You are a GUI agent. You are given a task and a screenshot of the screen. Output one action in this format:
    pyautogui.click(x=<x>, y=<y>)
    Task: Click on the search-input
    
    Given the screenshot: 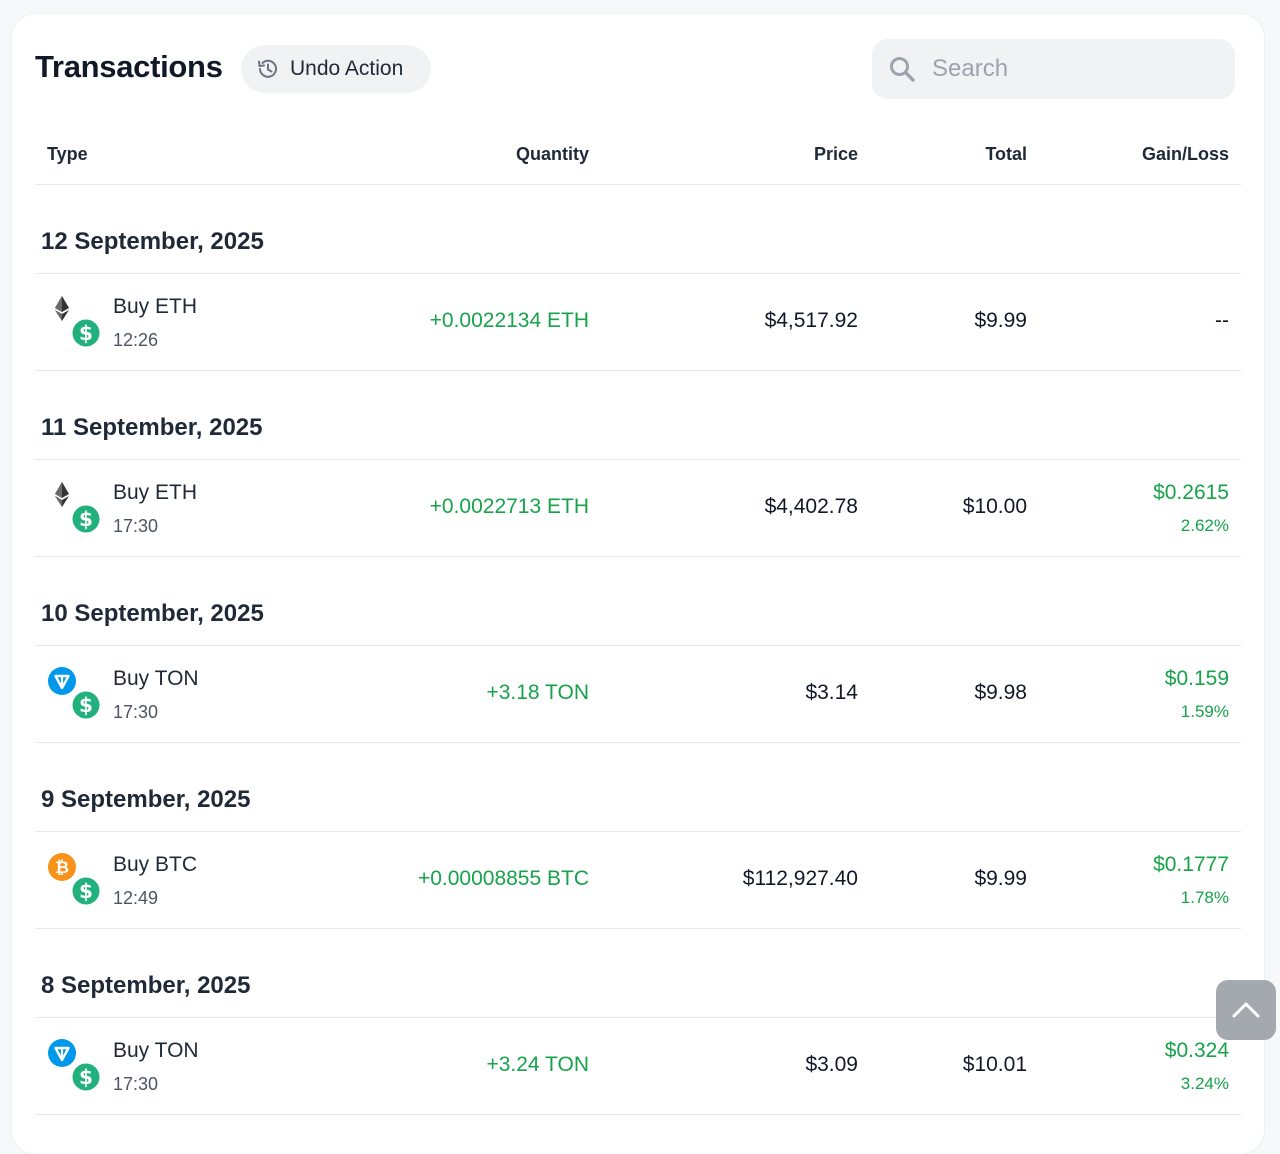 What is the action you would take?
    pyautogui.click(x=1072, y=69)
    